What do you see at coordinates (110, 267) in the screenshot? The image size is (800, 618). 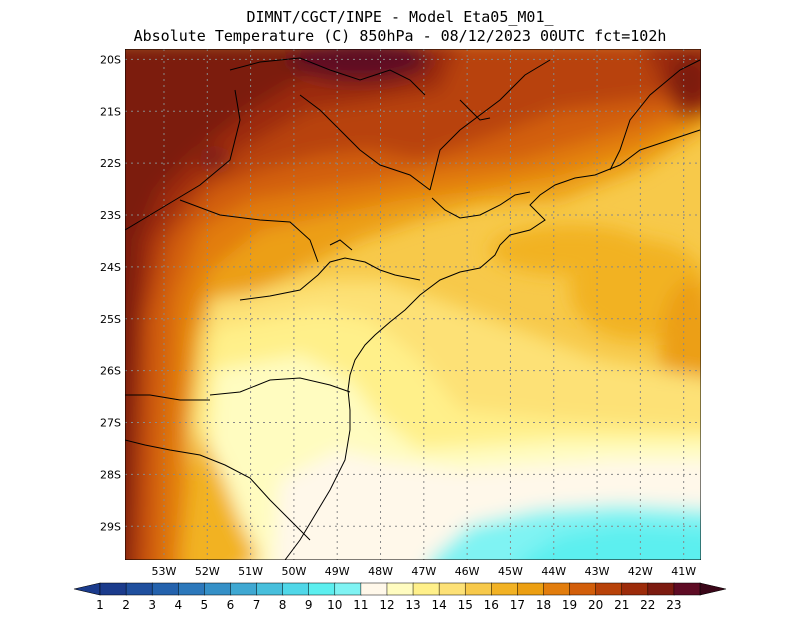 I see `lat-label: 24S` at bounding box center [110, 267].